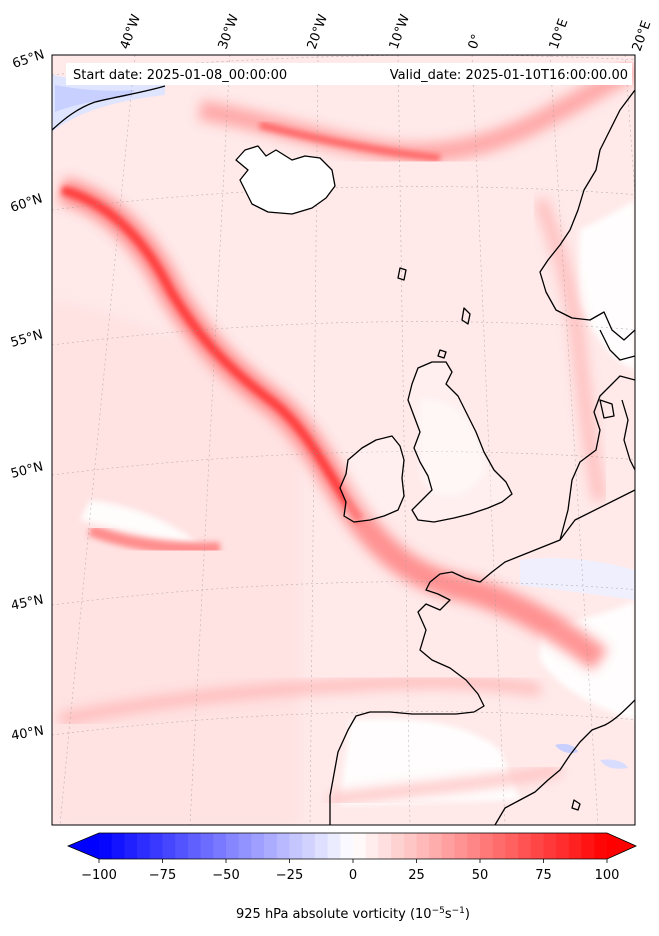 Image resolution: width=659 pixels, height=936 pixels. Describe the element at coordinates (318, 31) in the screenshot. I see `lon-label-20w: 20°W` at that location.